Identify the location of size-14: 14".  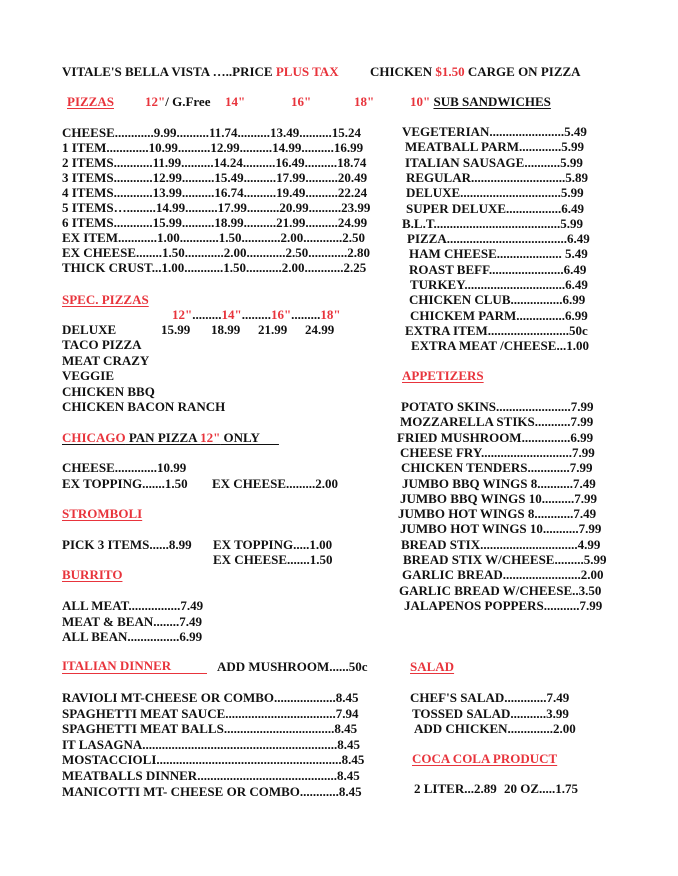
(235, 101).